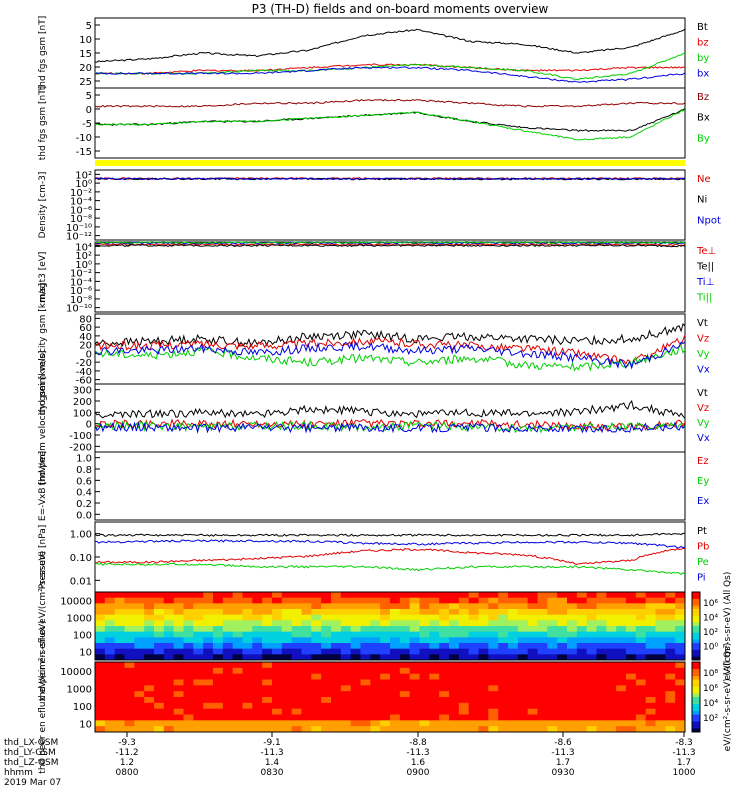 The image size is (750, 800). I want to click on footer-value: 1.7, so click(563, 763).